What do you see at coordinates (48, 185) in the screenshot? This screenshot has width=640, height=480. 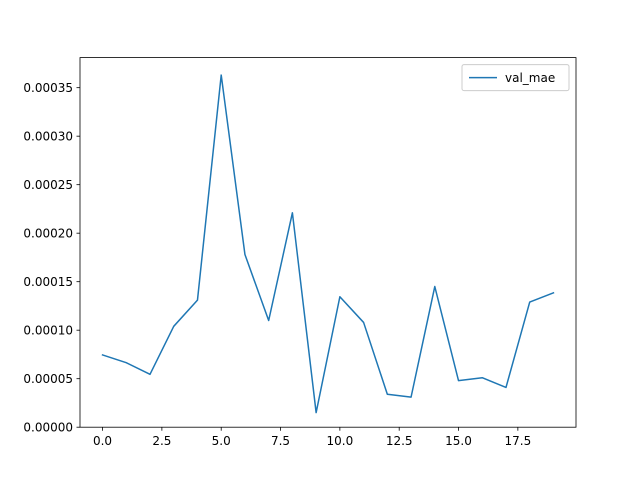 I see `y-tick-label: 0.00025` at bounding box center [48, 185].